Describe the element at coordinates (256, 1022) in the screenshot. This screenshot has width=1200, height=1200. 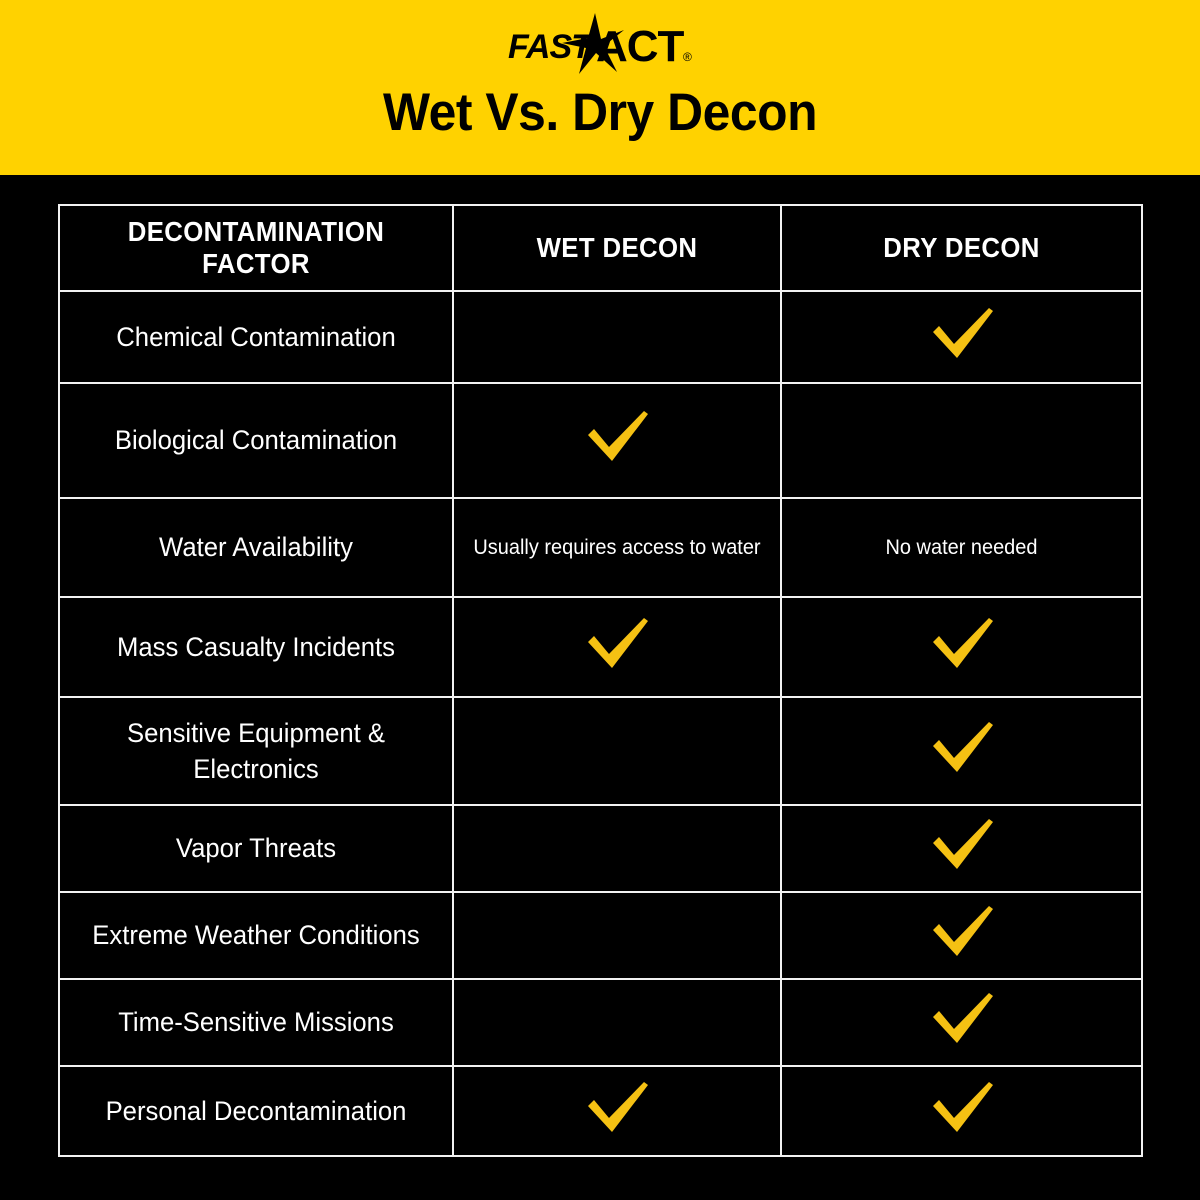
I see `factor-label: Time-Sensitive Missions` at that location.